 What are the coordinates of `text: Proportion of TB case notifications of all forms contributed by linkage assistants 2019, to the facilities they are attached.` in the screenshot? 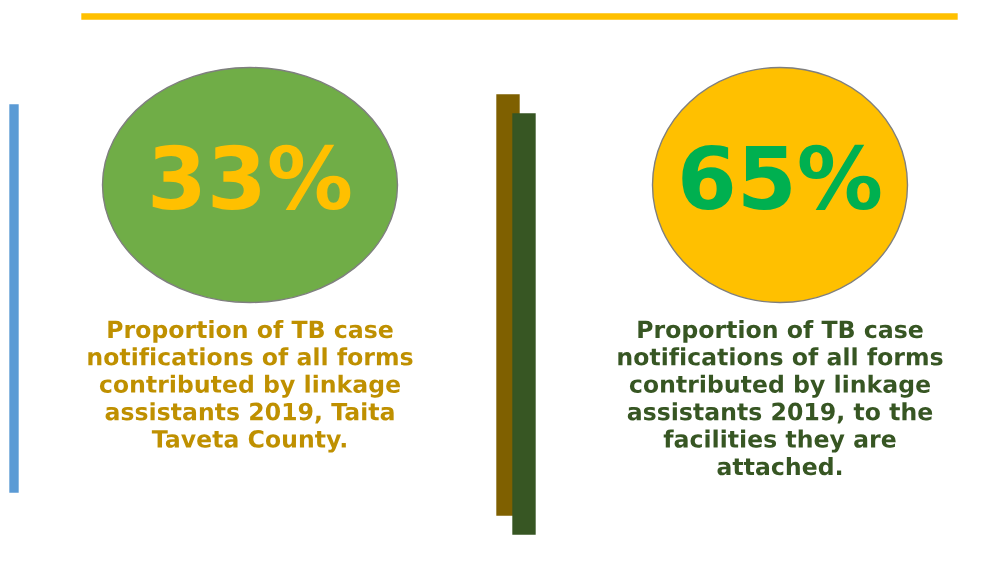 It's located at (780, 398).